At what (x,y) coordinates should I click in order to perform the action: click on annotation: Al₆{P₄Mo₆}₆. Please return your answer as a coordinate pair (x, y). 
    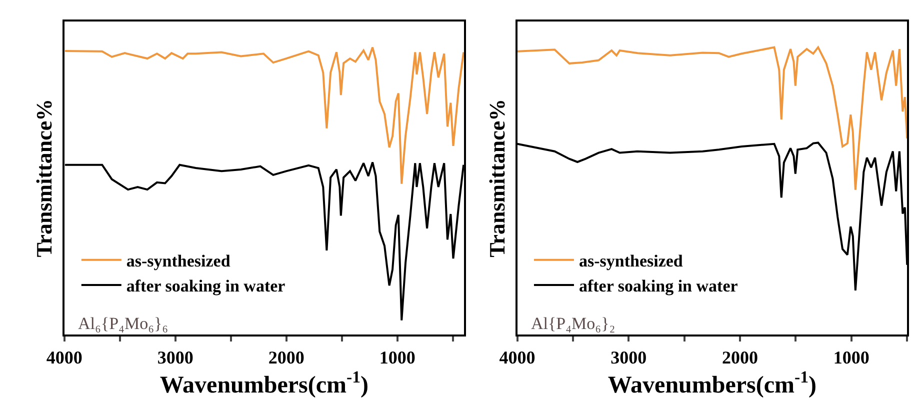
    Looking at the image, I should click on (123, 323).